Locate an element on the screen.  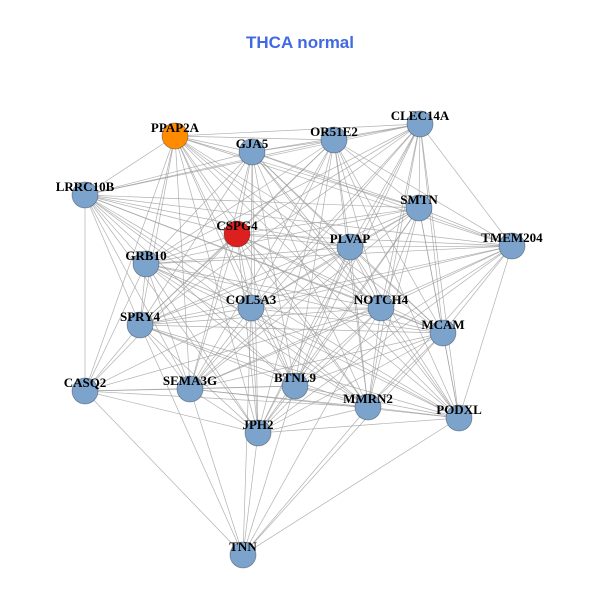
graph-node-plvap is located at coordinates (350, 247).